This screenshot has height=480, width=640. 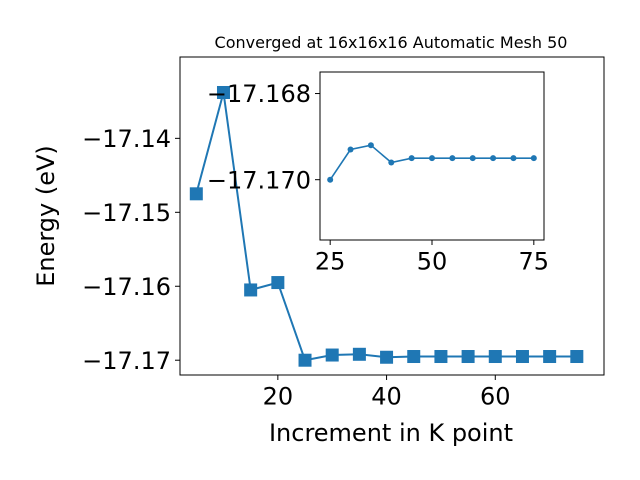 What do you see at coordinates (495, 397) in the screenshot?
I see `main-x-tick-label: 60` at bounding box center [495, 397].